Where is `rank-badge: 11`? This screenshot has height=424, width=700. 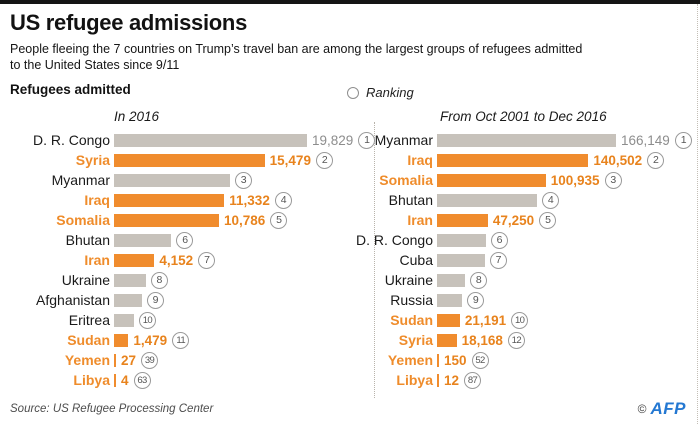 rank-badge: 11 is located at coordinates (181, 340).